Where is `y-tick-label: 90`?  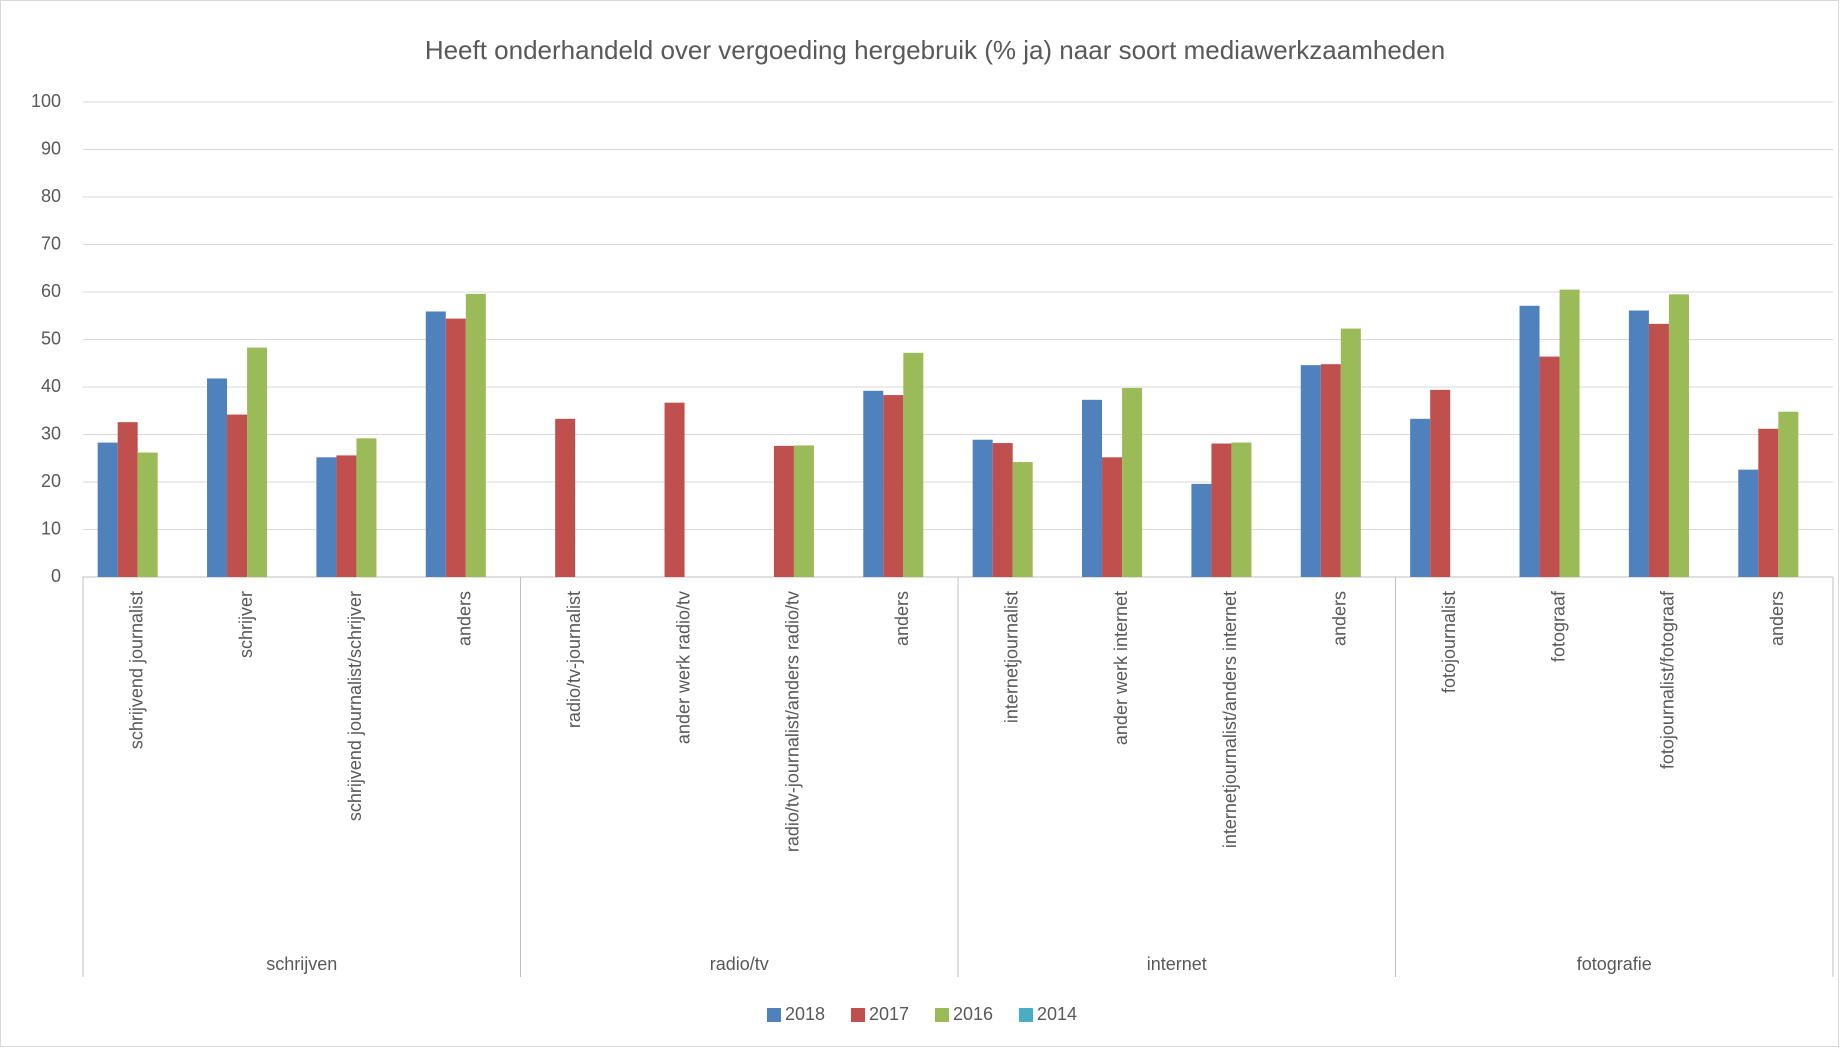
y-tick-label: 90 is located at coordinates (51, 148).